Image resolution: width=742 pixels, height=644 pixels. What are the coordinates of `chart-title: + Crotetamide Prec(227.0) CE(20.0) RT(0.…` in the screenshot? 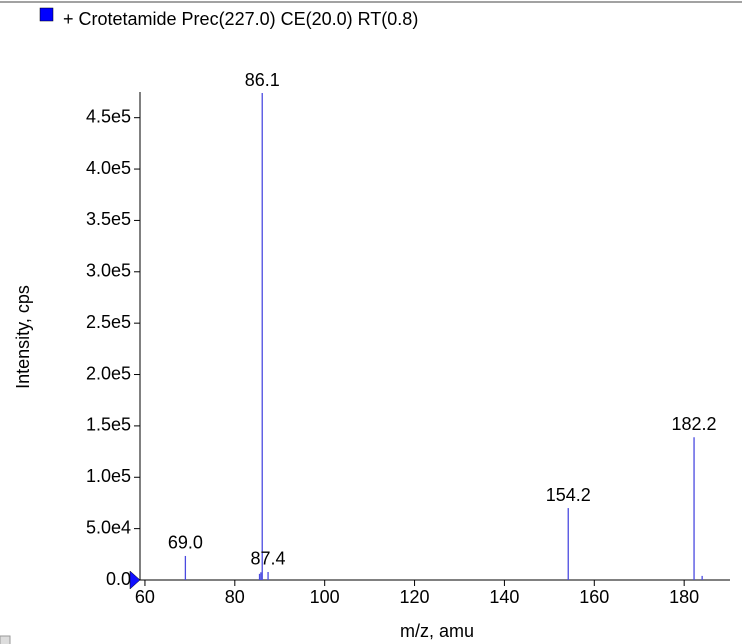 It's located at (240, 19).